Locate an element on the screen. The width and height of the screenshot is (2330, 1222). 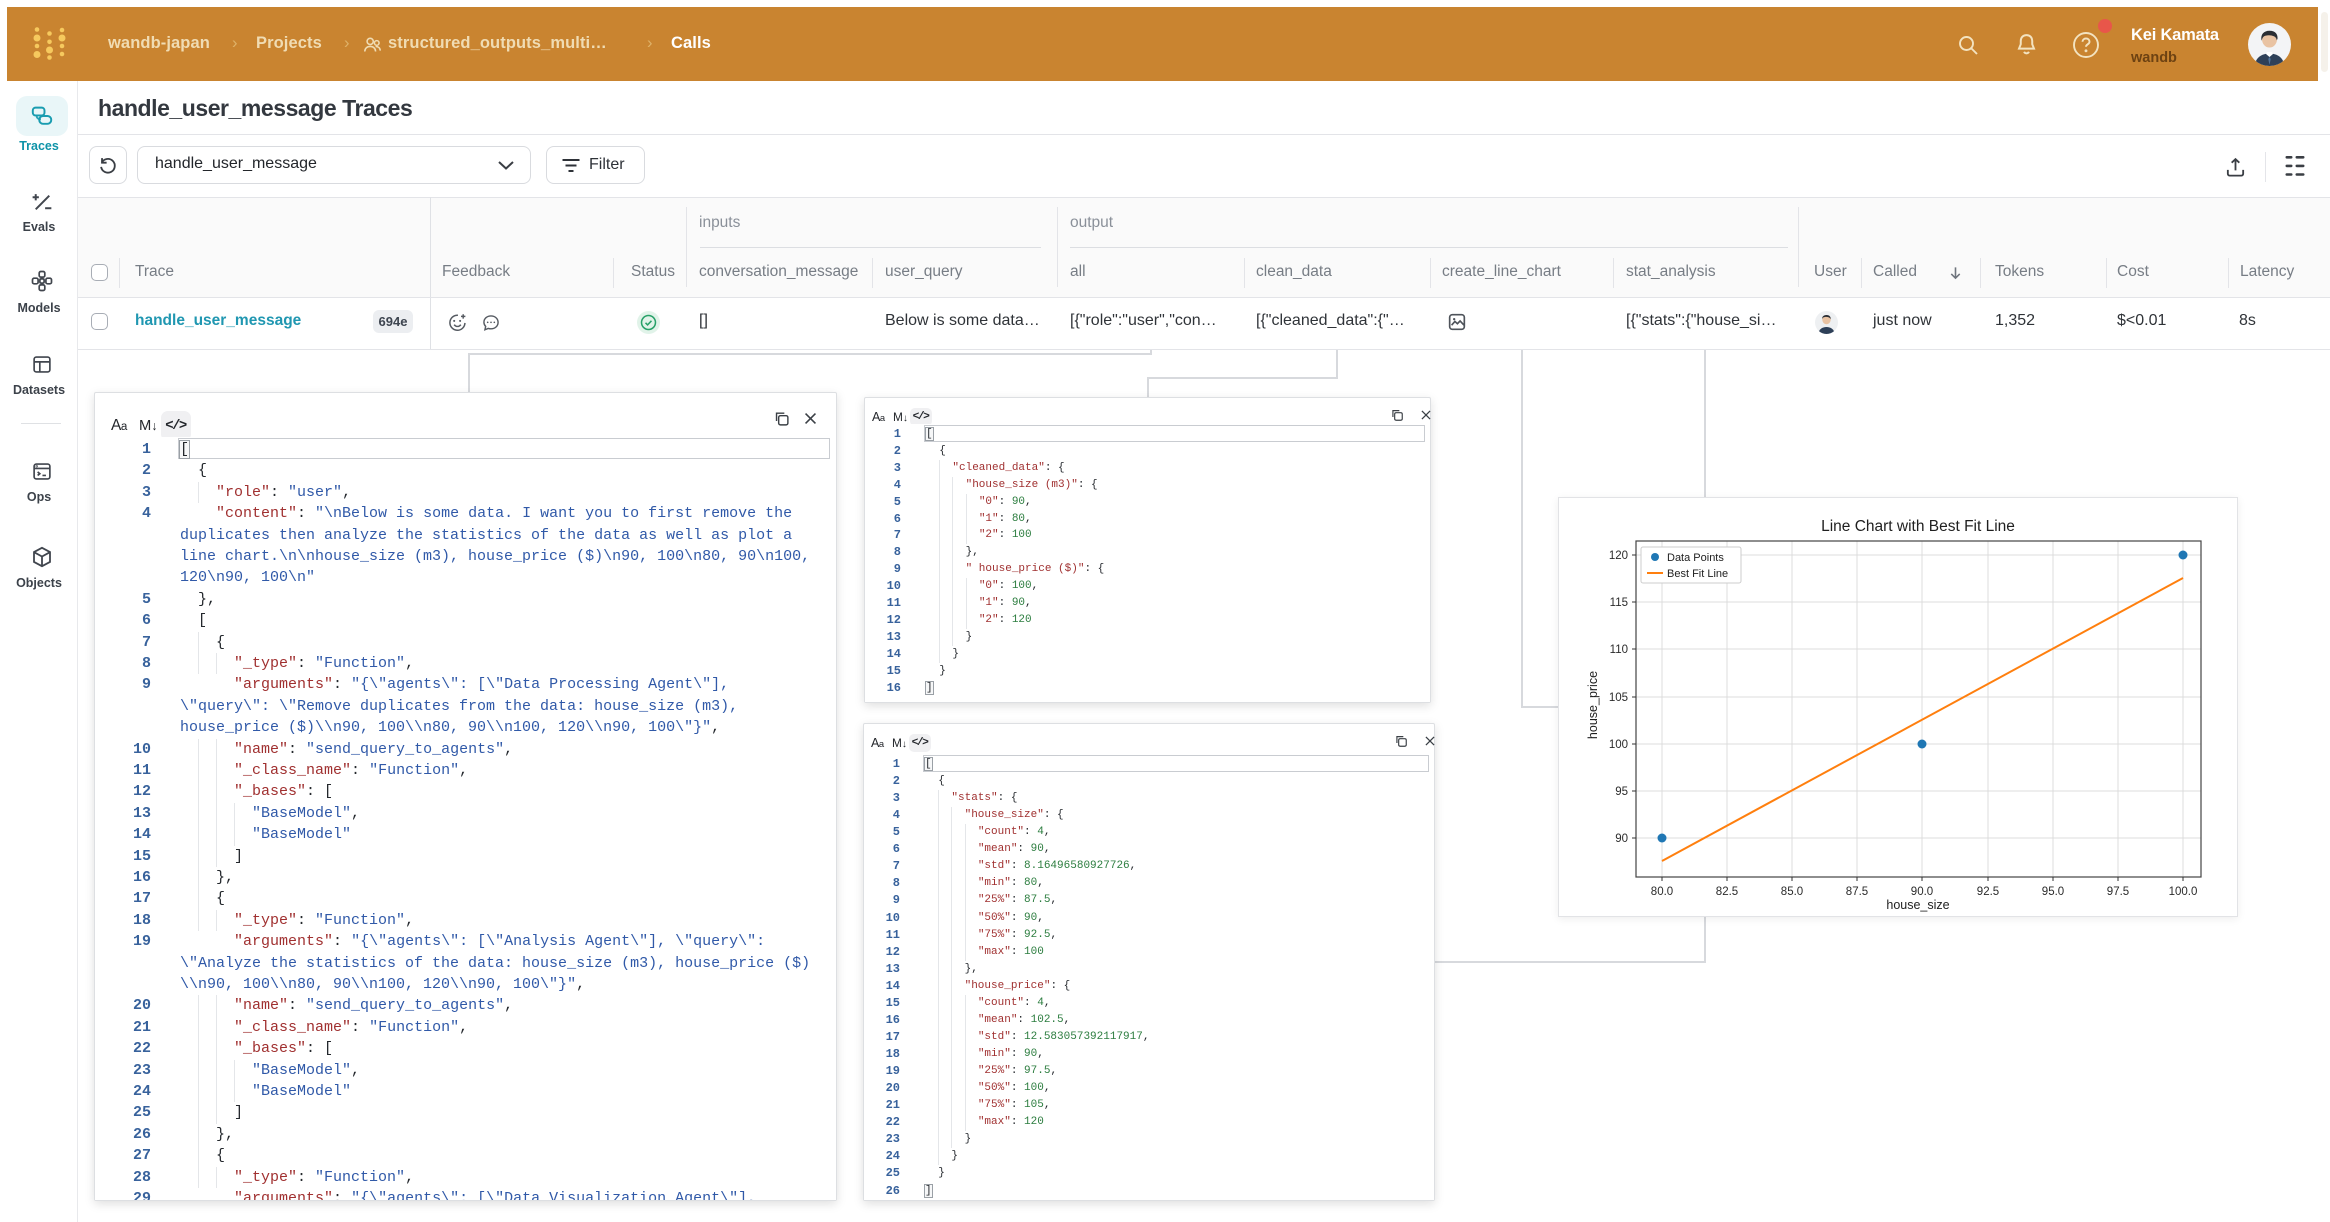
svg-text: 90 is located at coordinates (1621, 839).